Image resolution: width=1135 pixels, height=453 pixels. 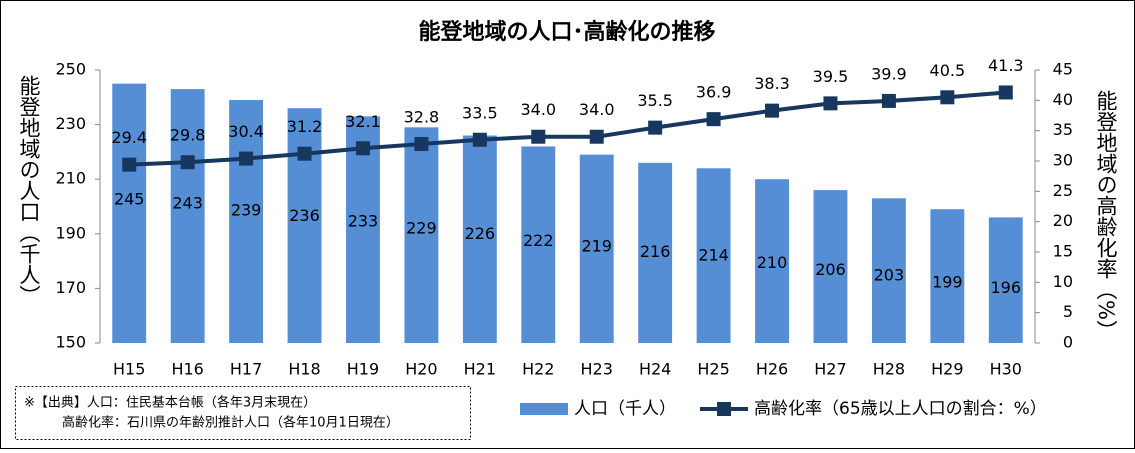 What do you see at coordinates (187, 202) in the screenshot?
I see `bar-value-label: 243` at bounding box center [187, 202].